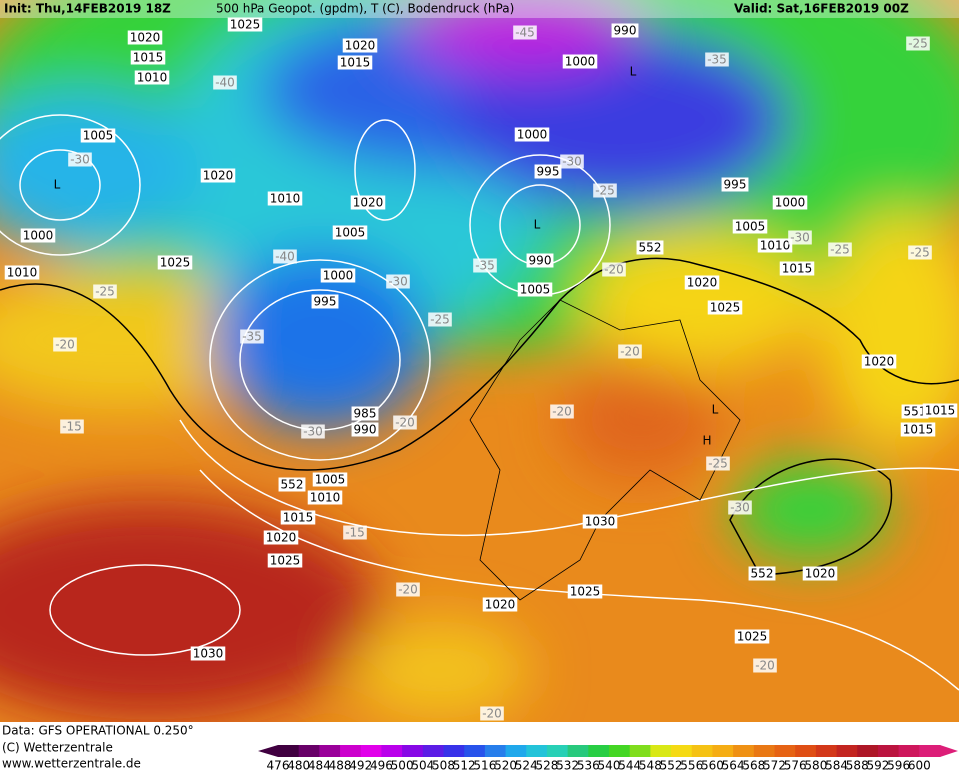  Describe the element at coordinates (546, 765) in the screenshot. I see `colorbar-tick-label: 528` at that location.